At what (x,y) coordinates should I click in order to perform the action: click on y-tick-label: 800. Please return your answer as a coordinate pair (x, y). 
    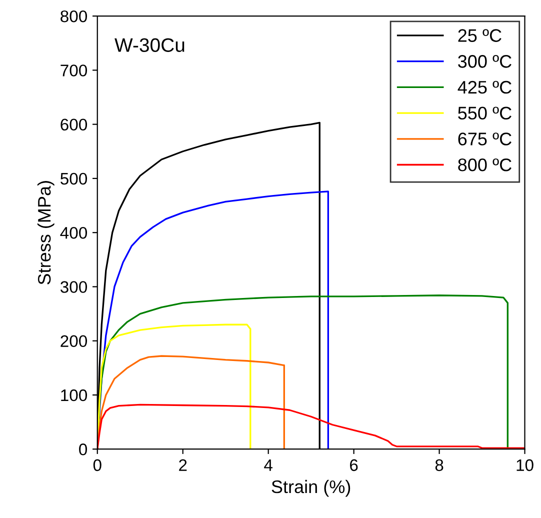
    Looking at the image, I should click on (74, 16).